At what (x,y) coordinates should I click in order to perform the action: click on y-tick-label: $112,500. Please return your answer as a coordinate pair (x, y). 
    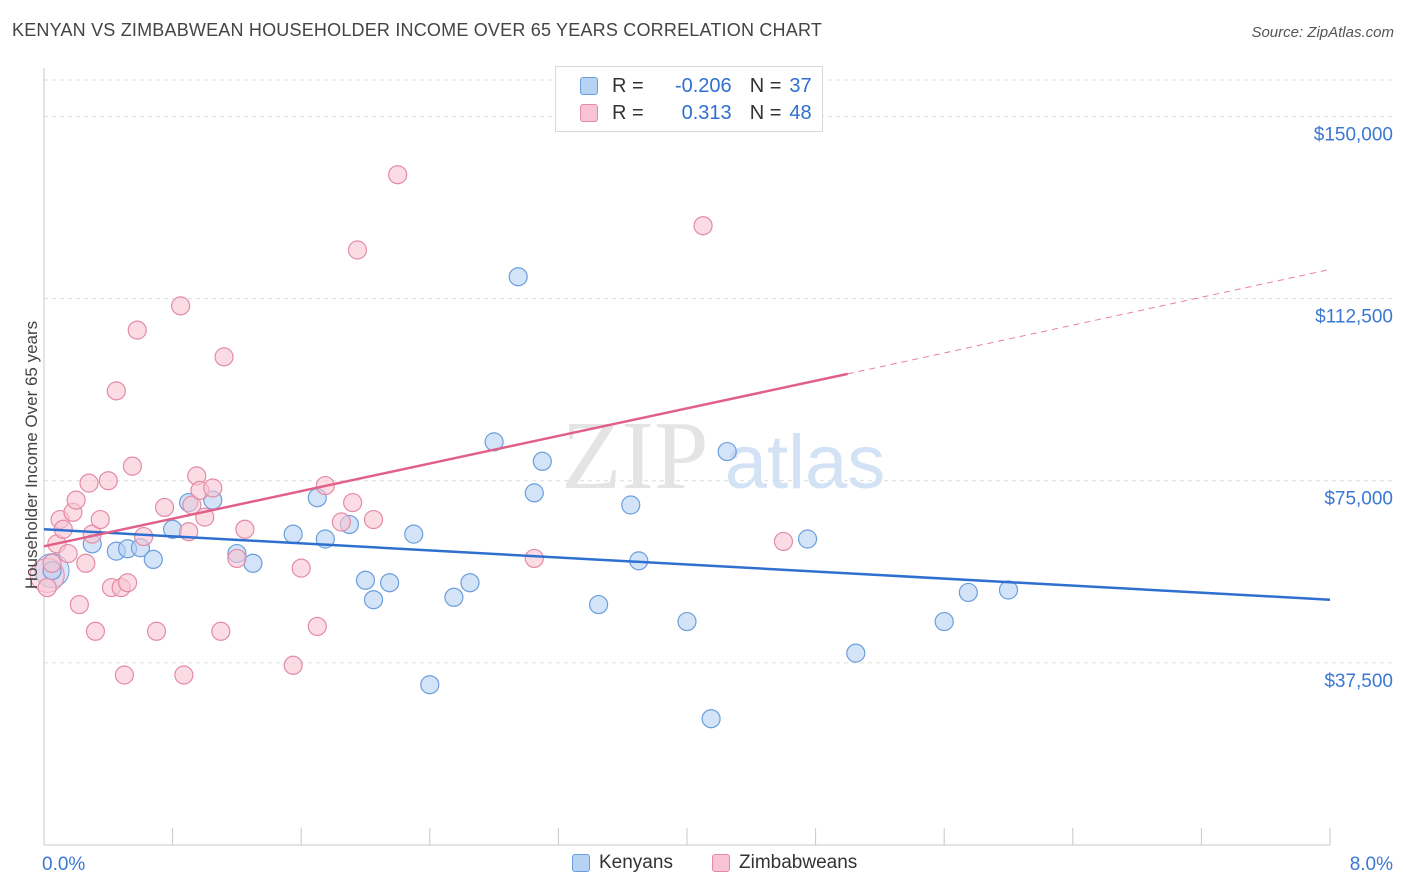
    Looking at the image, I should click on (1354, 317).